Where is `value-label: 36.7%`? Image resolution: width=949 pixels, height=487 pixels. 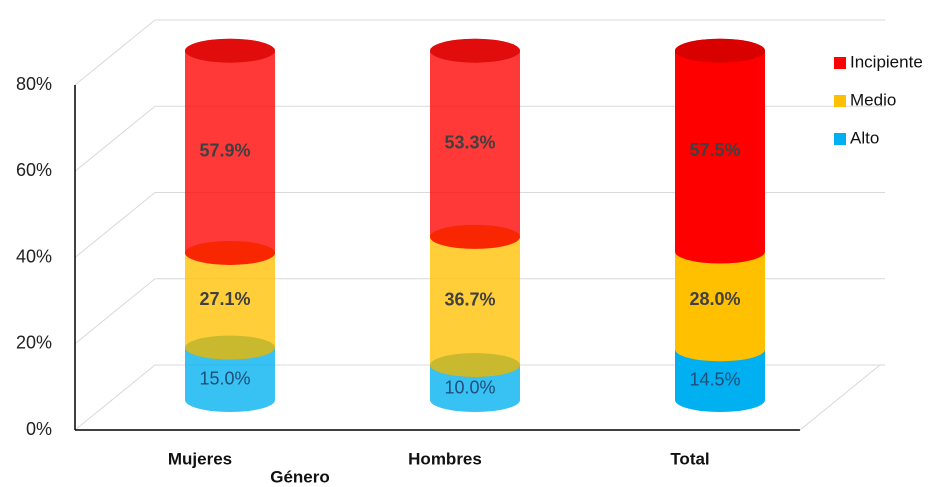
value-label: 36.7% is located at coordinates (469, 300).